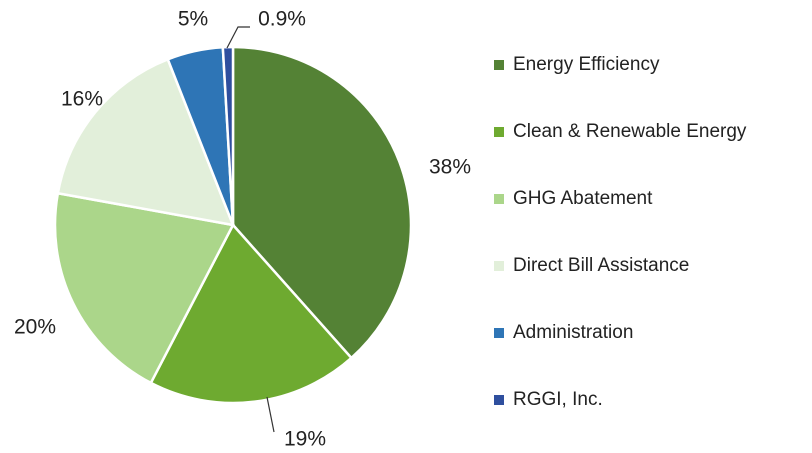 Image resolution: width=812 pixels, height=453 pixels. I want to click on legend-label: Direct Bill Assistance, so click(601, 265).